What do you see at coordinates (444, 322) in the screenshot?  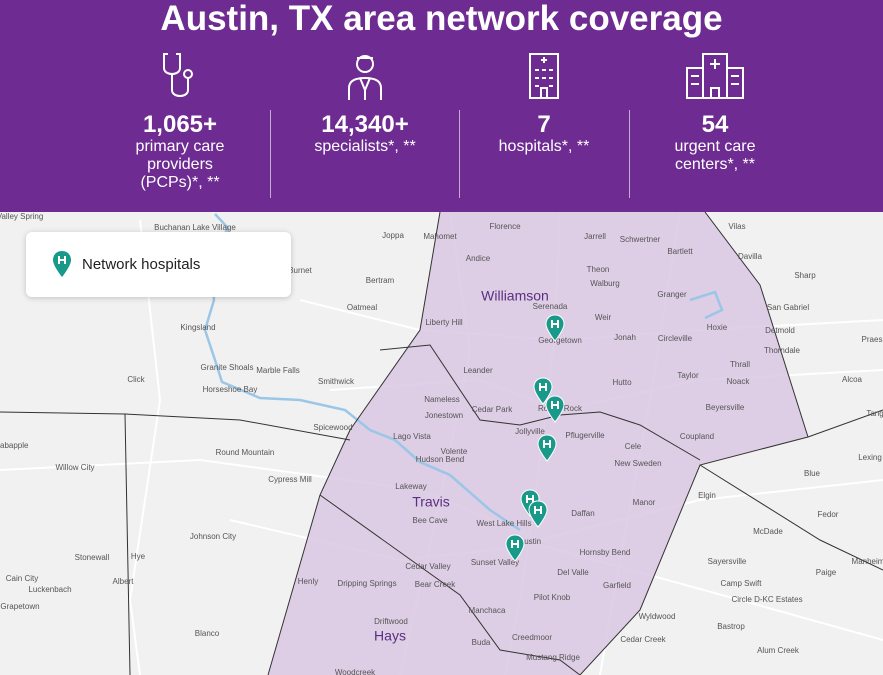 I see `place-label: Liberty Hill` at bounding box center [444, 322].